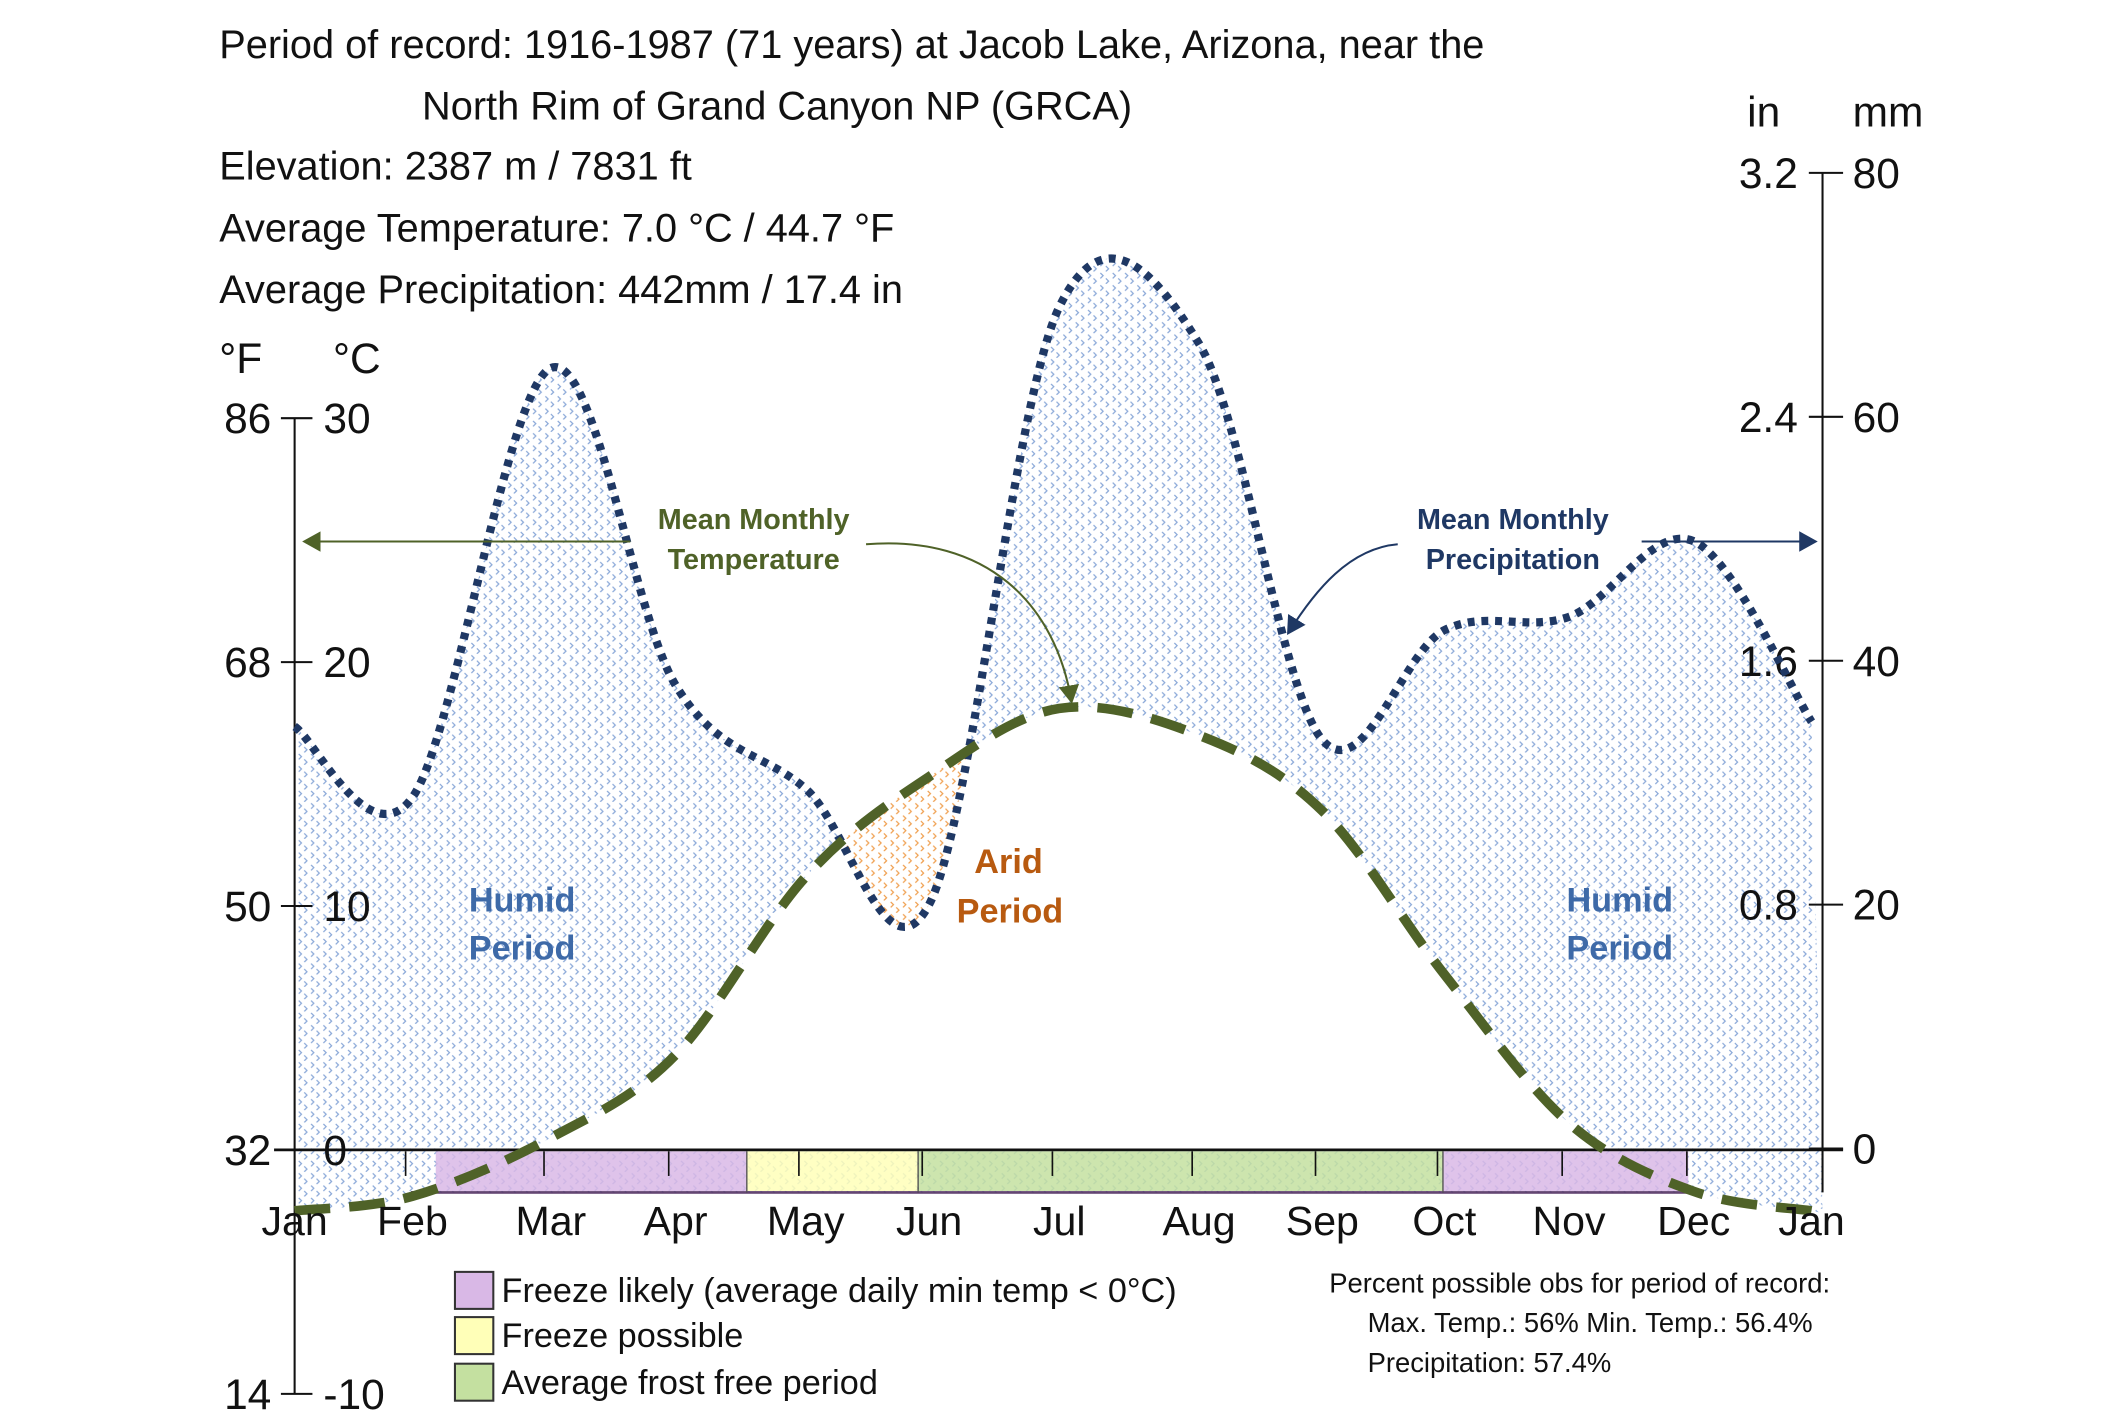 The image size is (2124, 1416). What do you see at coordinates (1619, 948) in the screenshot?
I see `humid-right-2: Period` at bounding box center [1619, 948].